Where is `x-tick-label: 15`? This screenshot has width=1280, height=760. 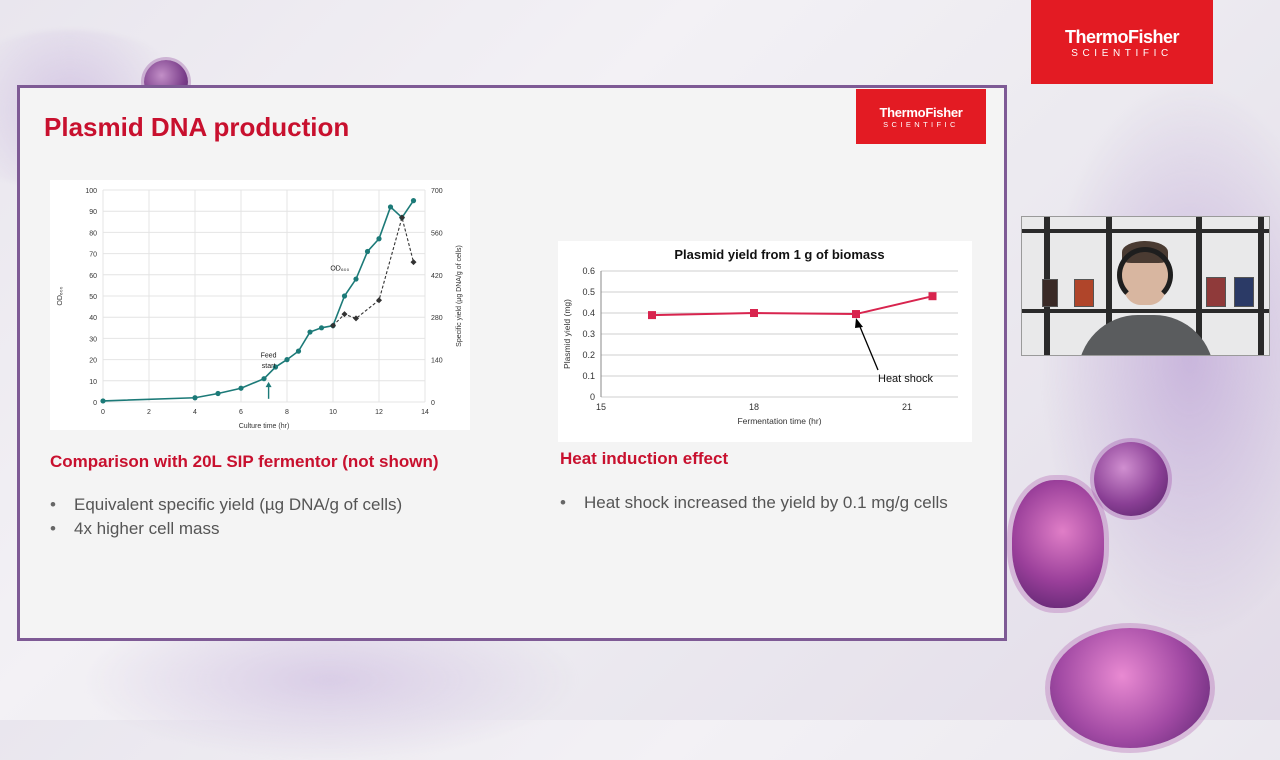
x-tick-label: 15 is located at coordinates (601, 407).